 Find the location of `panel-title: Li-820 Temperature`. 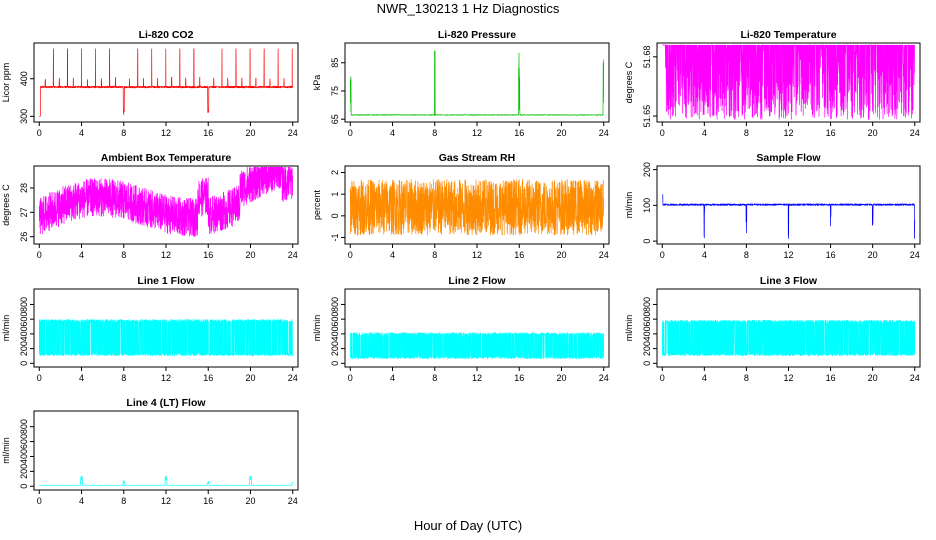

panel-title: Li-820 Temperature is located at coordinates (788, 35).